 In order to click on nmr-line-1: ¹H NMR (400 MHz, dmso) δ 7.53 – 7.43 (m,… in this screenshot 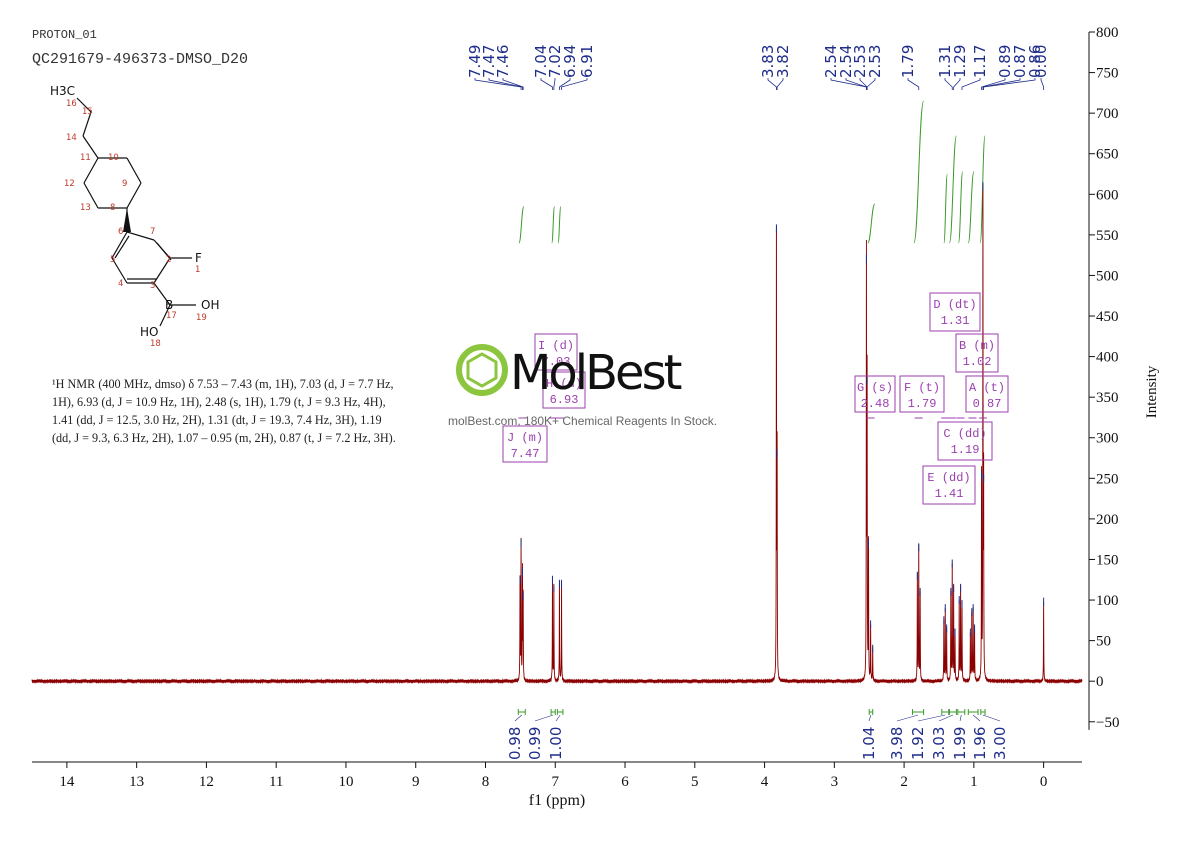, I will do `click(223, 384)`.